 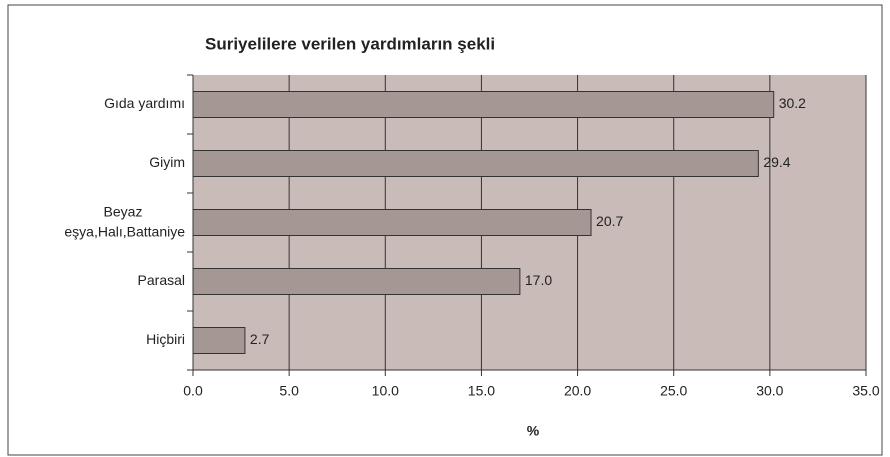 I want to click on x-axis-label: %, so click(x=533, y=431).